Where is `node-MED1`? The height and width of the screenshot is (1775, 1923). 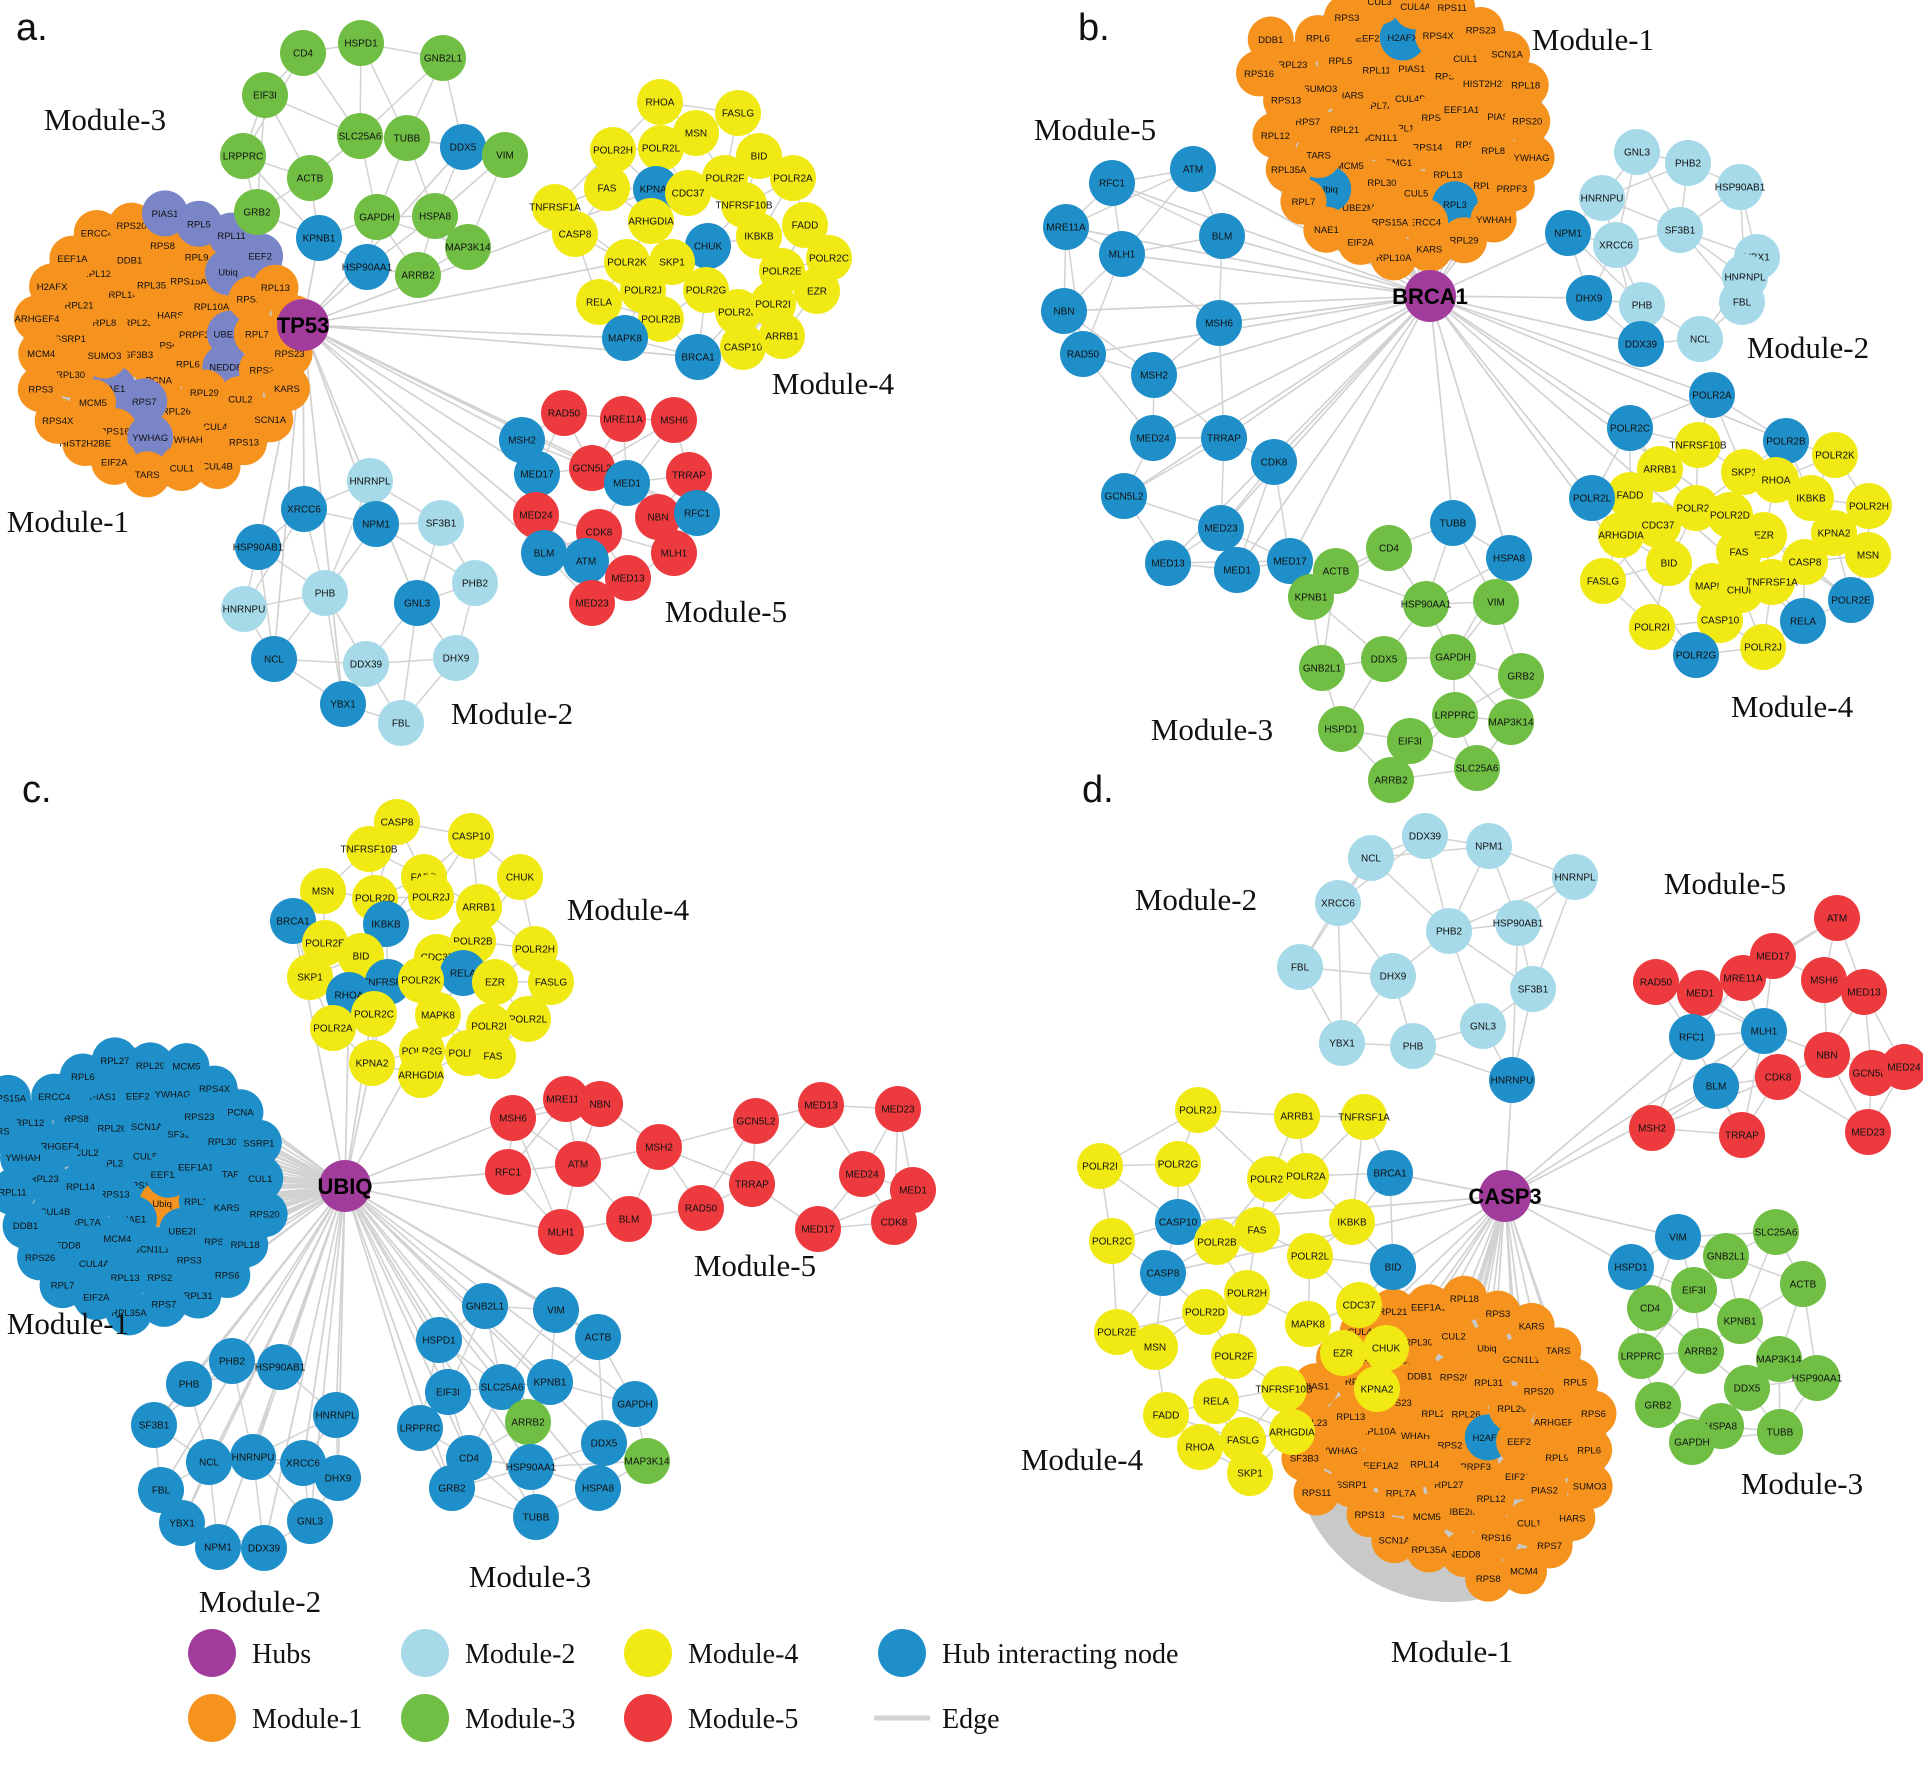
node-MED1 is located at coordinates (627, 483).